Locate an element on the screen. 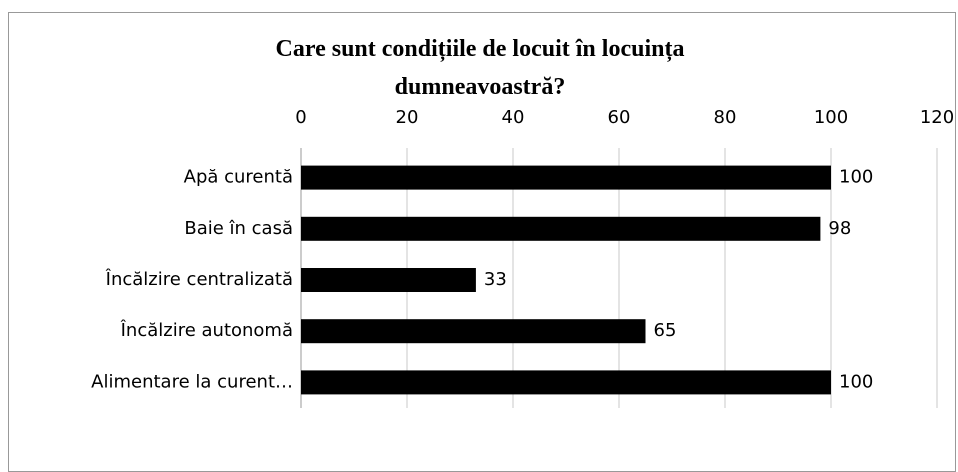 This screenshot has width=958, height=472. x-tick-label: 0 is located at coordinates (300, 117).